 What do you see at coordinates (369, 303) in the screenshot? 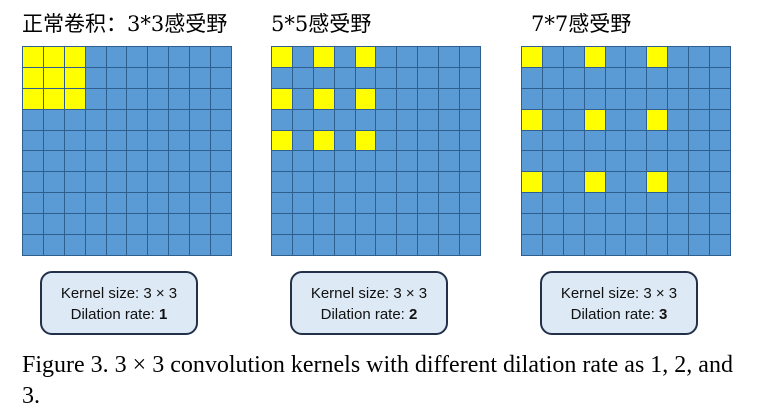
I see `panel-2-info-box: Kernel size: 3 × 3 Dilation rate: 2` at bounding box center [369, 303].